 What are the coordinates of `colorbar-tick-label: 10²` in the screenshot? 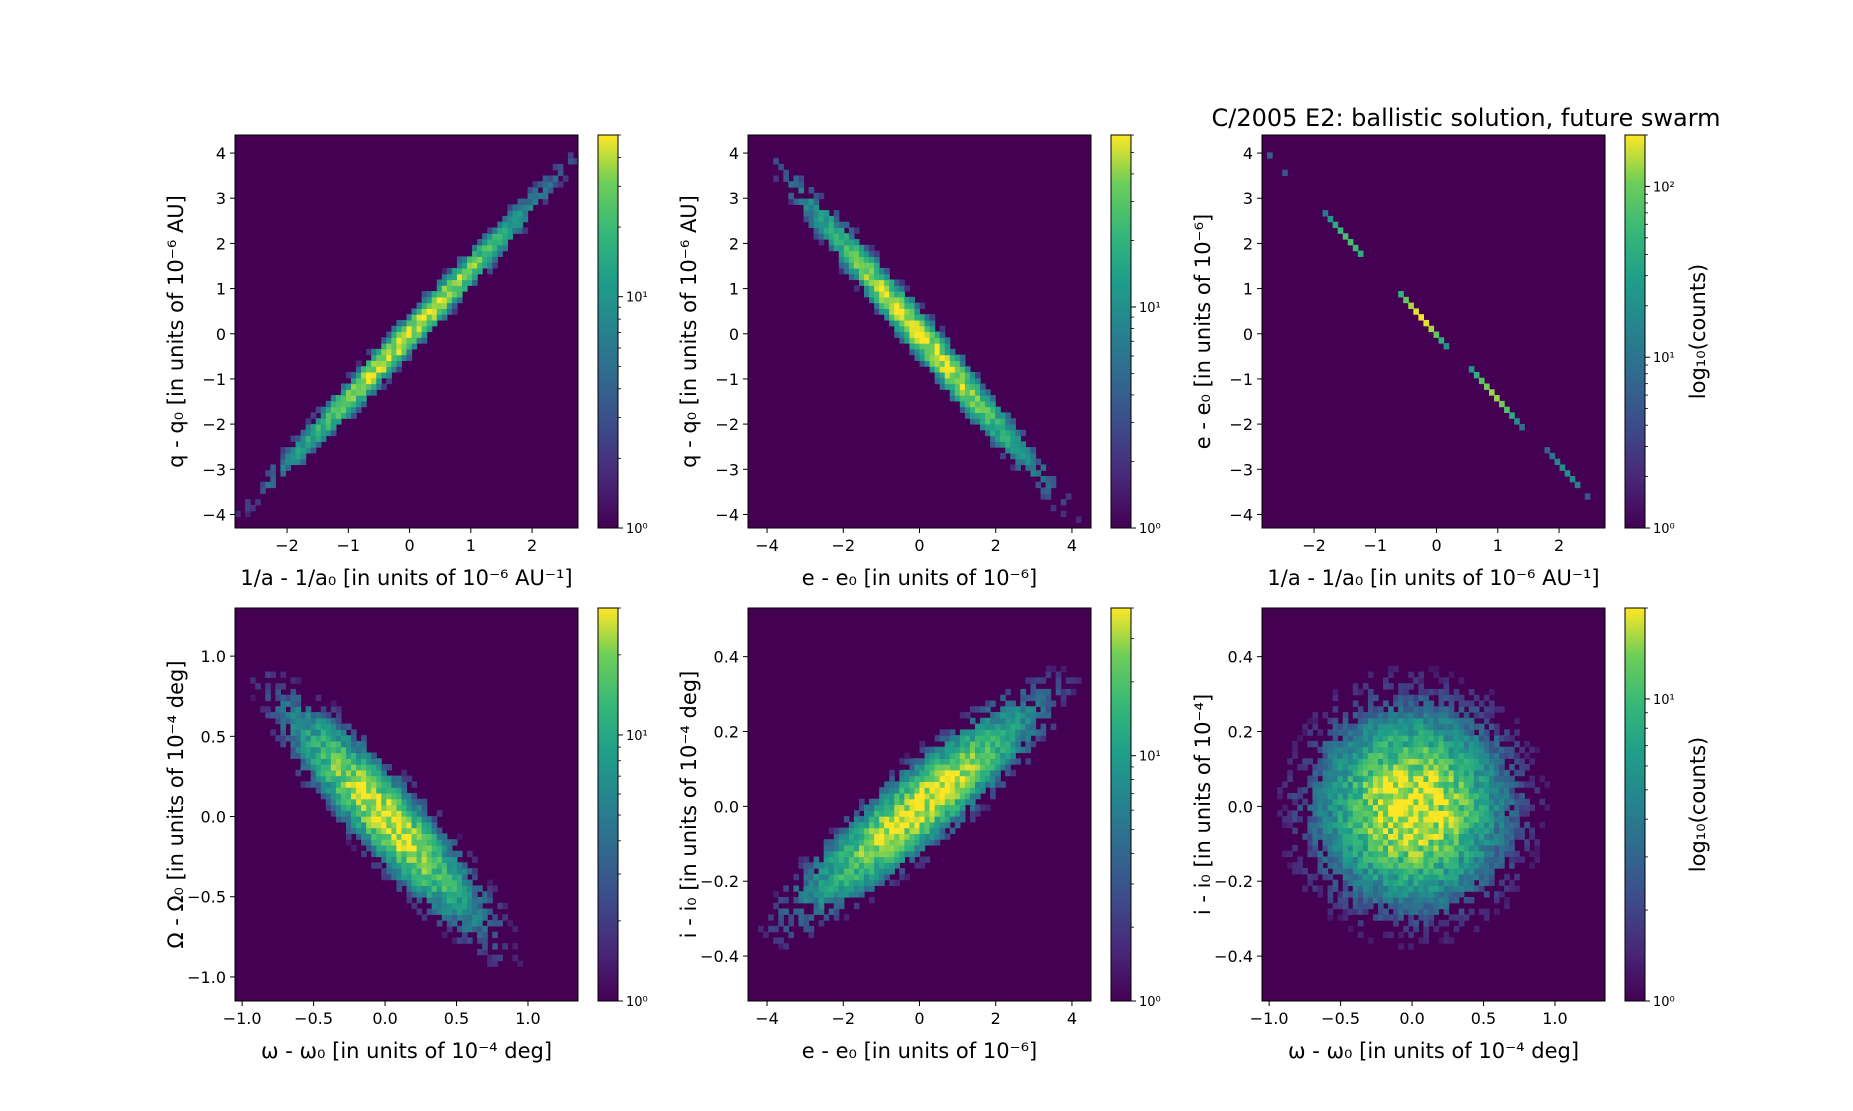 It's located at (1664, 187).